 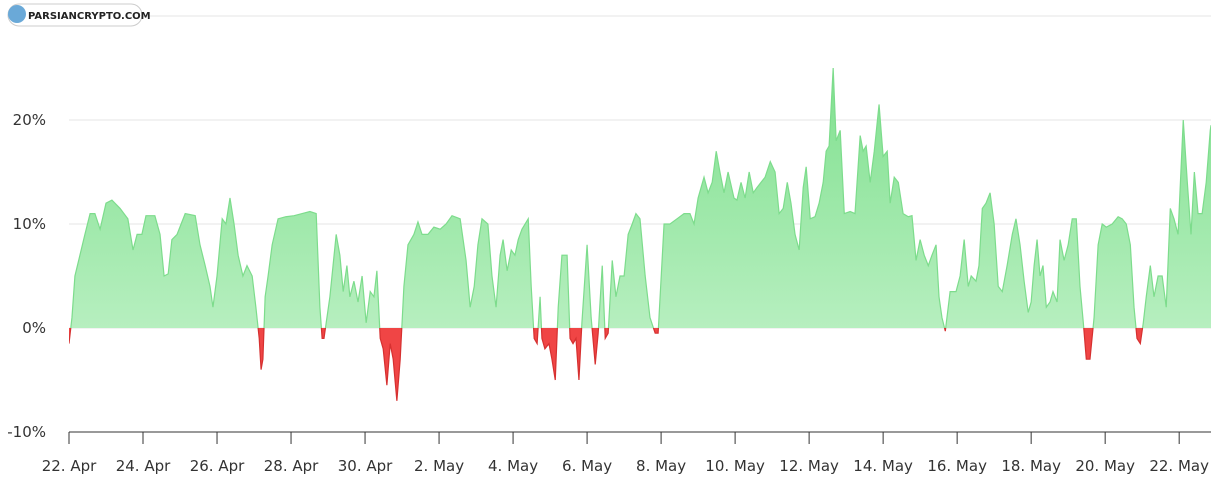 I want to click on y-tick-label: 10%, so click(x=29, y=224).